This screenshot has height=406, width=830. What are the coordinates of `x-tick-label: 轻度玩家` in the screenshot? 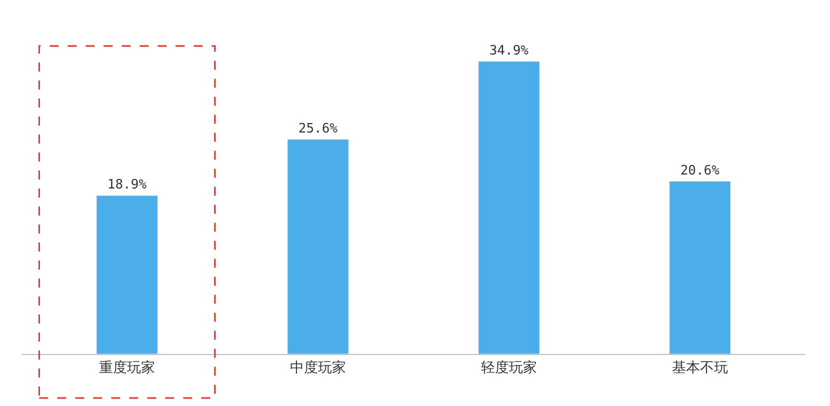 It's located at (508, 368).